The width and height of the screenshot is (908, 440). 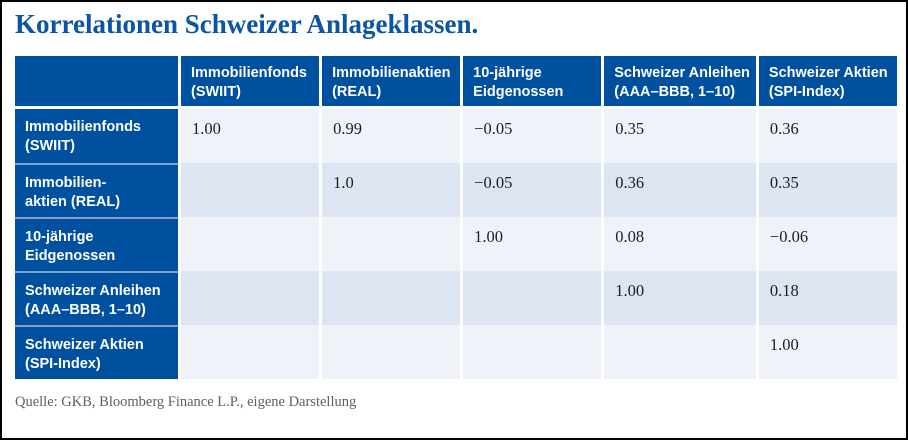 What do you see at coordinates (247, 24) in the screenshot?
I see `page-title: Korrelationen Schweizer Anlageklassen.` at bounding box center [247, 24].